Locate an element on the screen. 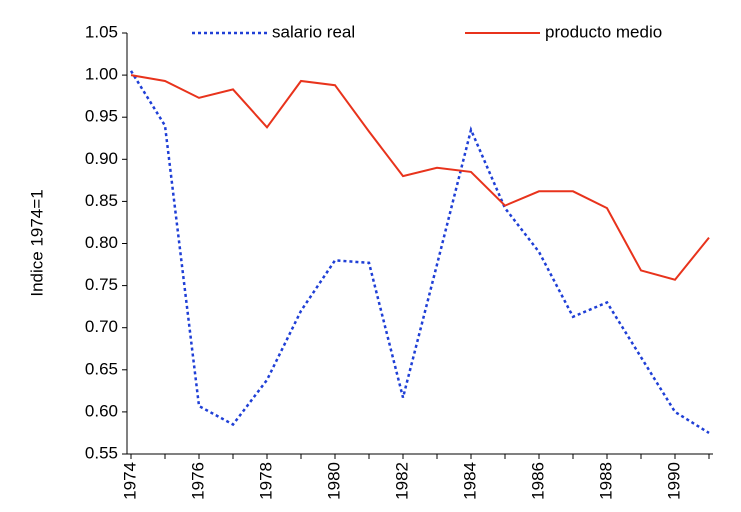 The image size is (741, 512). x-tick-label: 1984 is located at coordinates (469, 481).